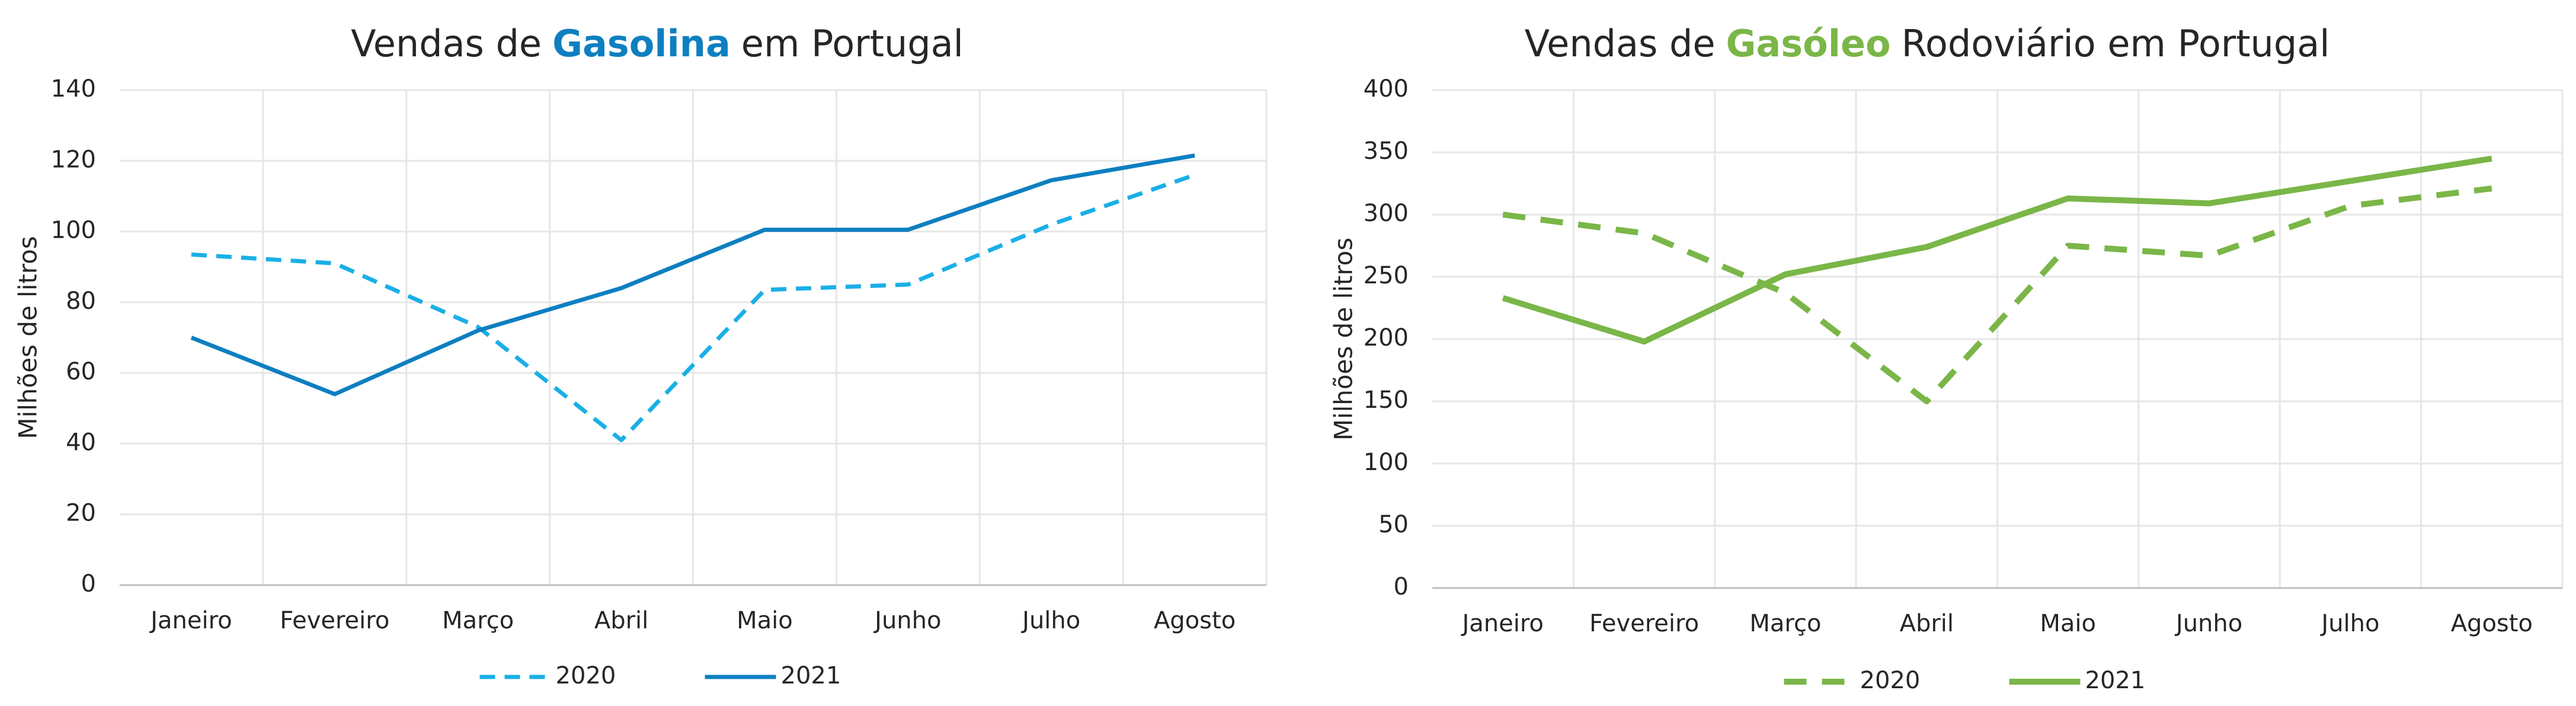 The image size is (2576, 706). I want to click on y-tick-label: 60, so click(81, 372).